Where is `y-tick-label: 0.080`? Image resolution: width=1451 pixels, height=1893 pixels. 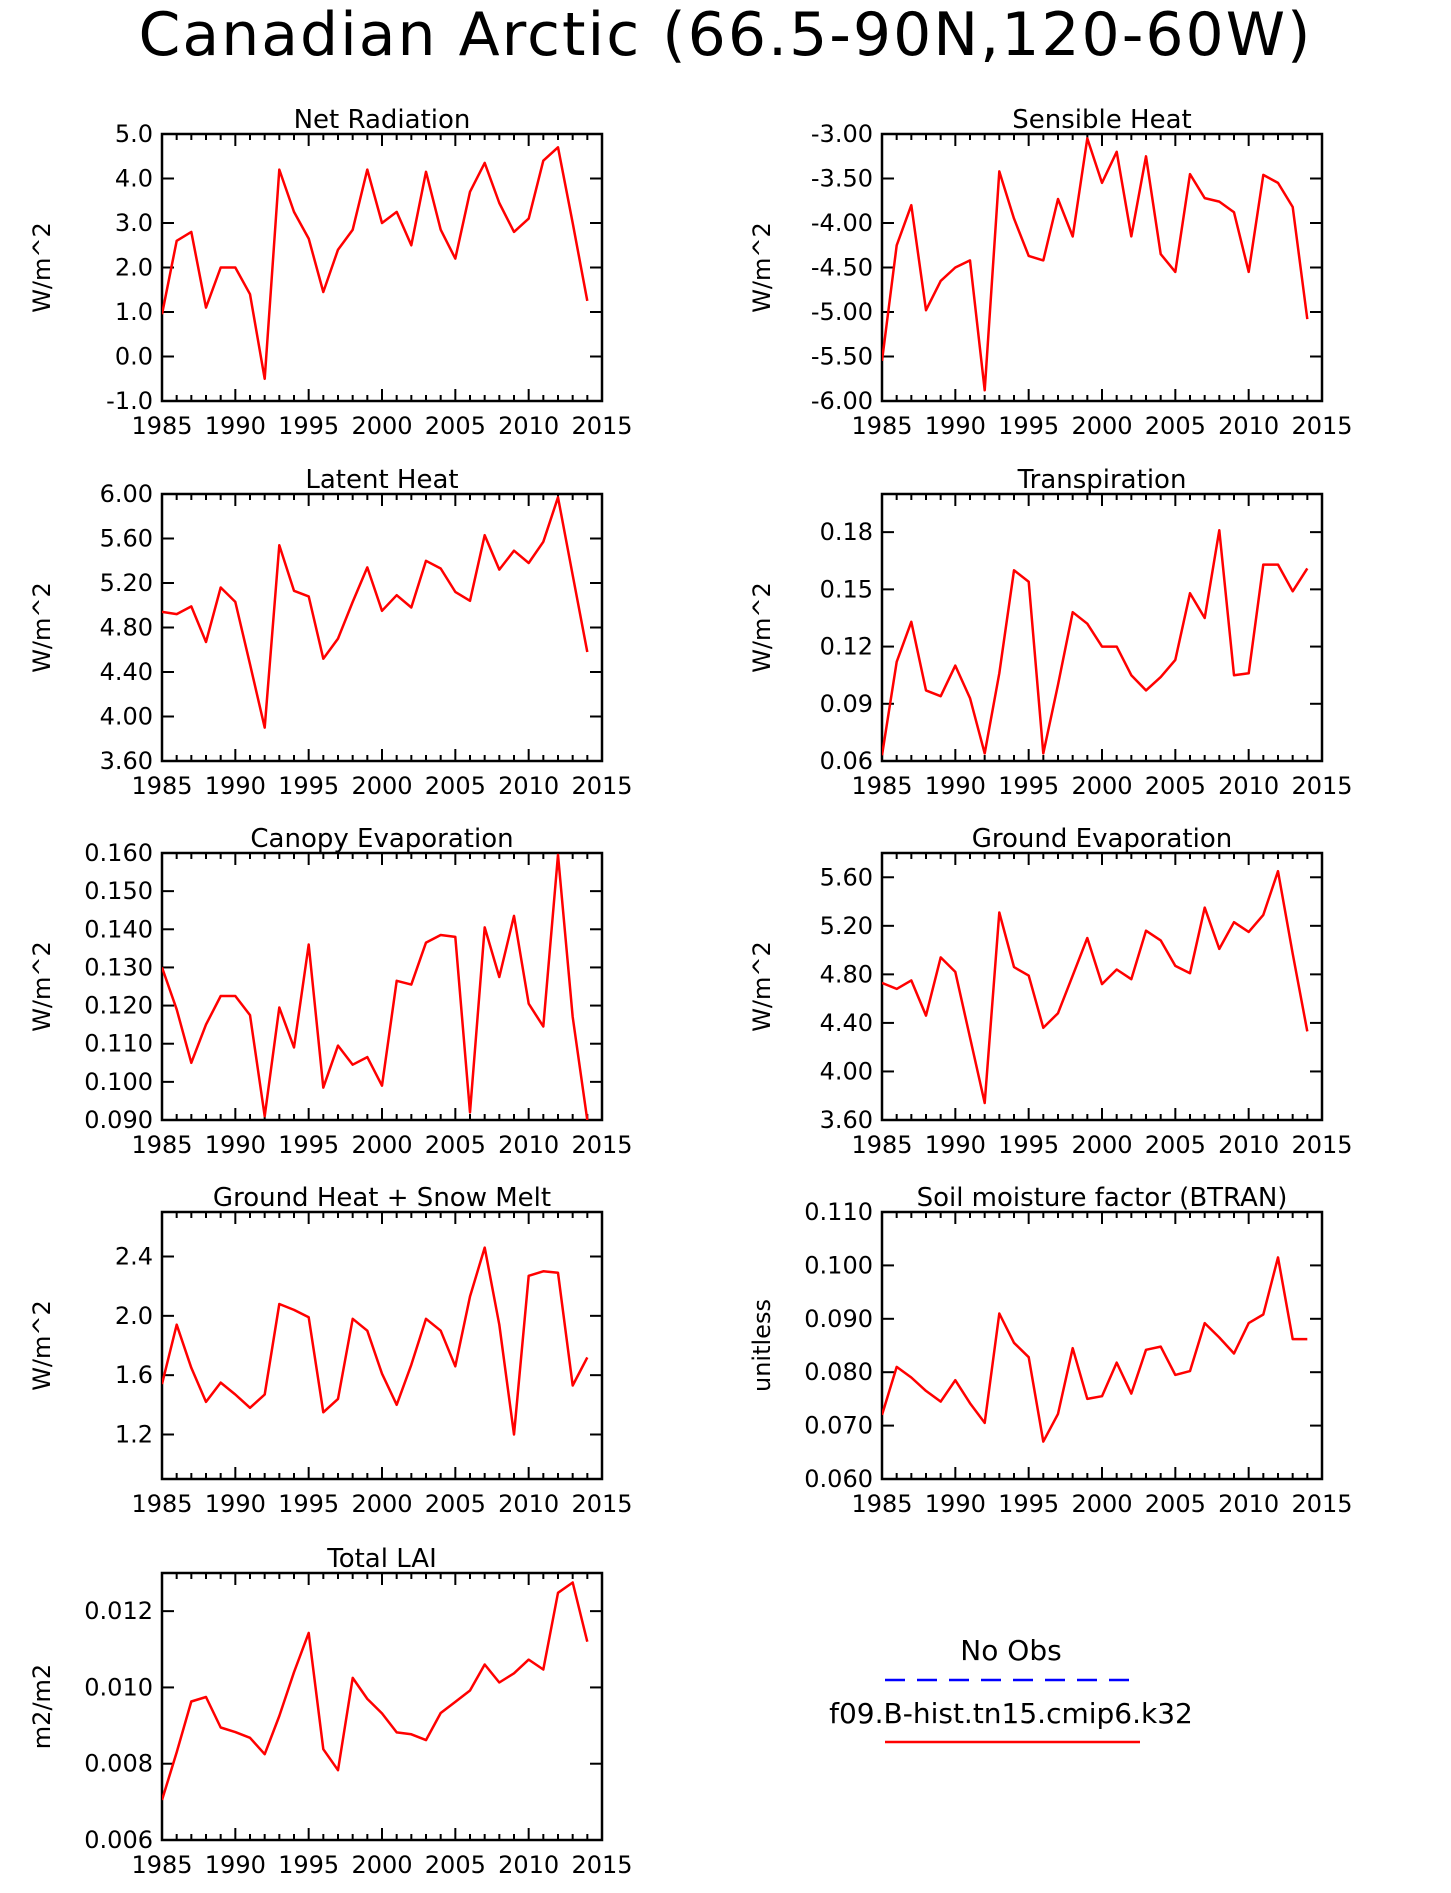
y-tick-label: 0.080 is located at coordinates (838, 1372).